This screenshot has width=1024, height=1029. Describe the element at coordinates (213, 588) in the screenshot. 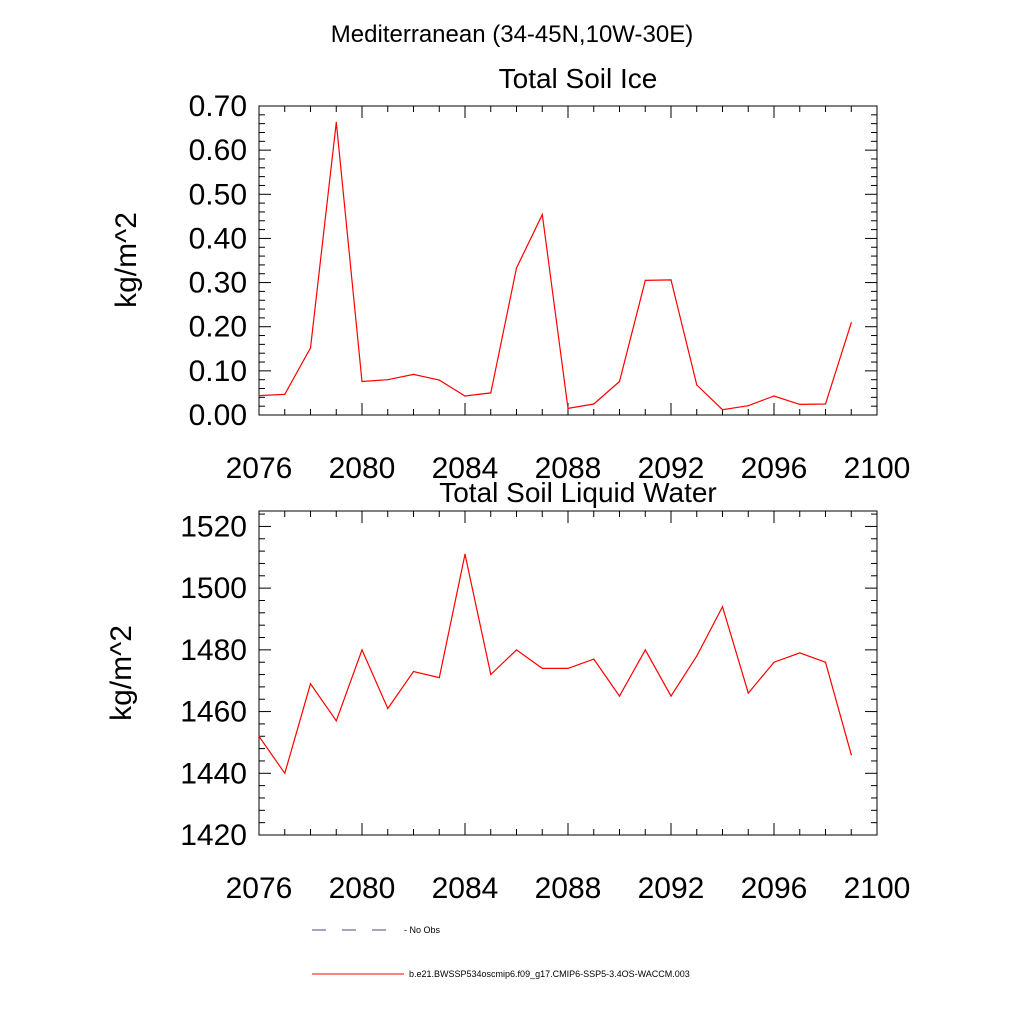

I see `y-tick-label: 1500` at that location.